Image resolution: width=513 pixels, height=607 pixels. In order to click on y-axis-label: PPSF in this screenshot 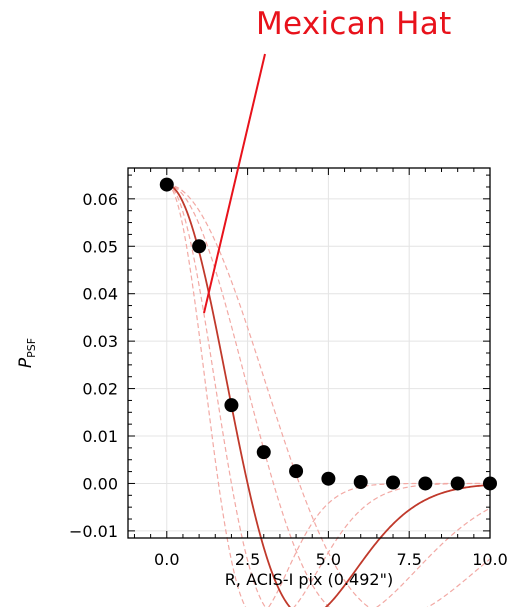, I will do `click(27, 353)`.